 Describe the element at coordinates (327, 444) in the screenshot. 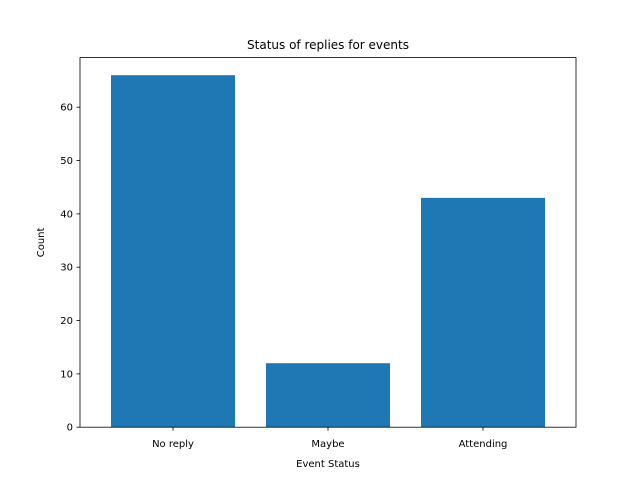

I see `x-tick-label: Maybe` at that location.